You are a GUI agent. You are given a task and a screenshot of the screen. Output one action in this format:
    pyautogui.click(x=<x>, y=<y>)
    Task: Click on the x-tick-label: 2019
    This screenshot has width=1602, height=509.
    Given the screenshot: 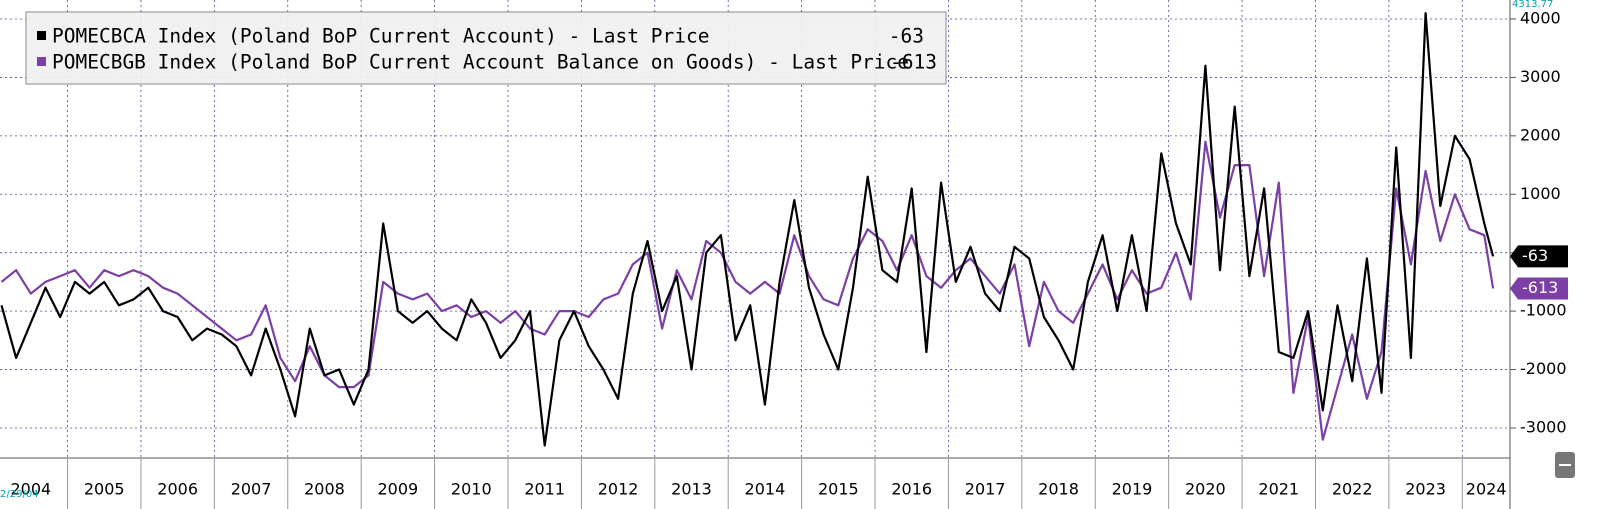 What is the action you would take?
    pyautogui.click(x=1132, y=489)
    